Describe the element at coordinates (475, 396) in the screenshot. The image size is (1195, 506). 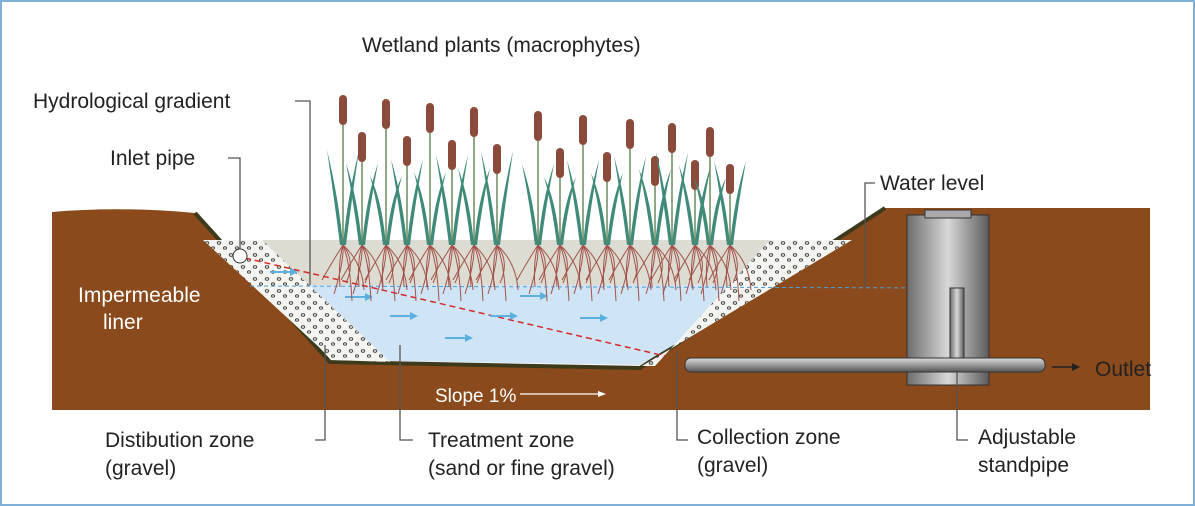
I see `label: Slope 1%` at that location.